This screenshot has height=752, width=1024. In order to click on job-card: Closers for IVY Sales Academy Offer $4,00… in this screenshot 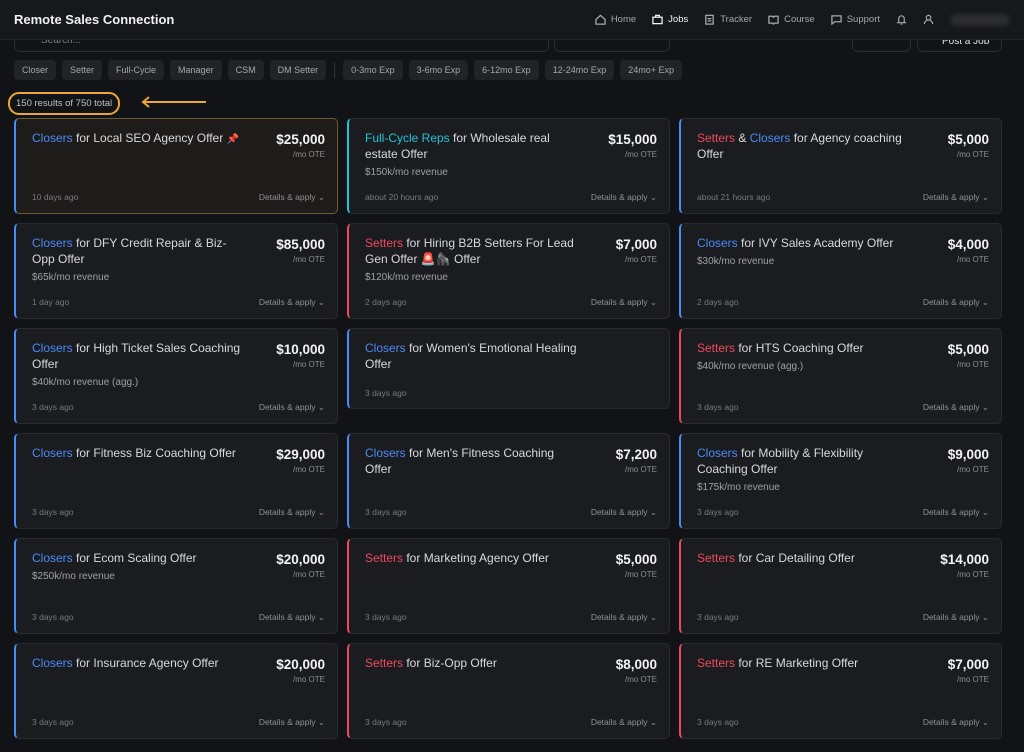, I will do `click(840, 271)`.